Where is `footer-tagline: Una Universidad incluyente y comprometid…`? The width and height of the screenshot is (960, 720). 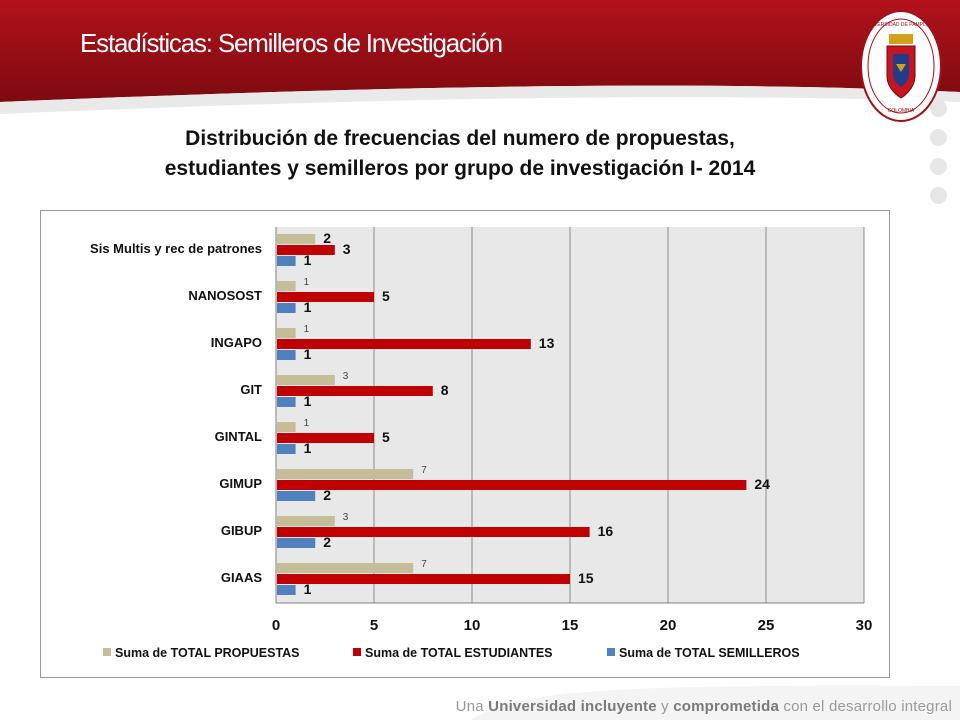
footer-tagline: Una Universidad incluyente y comprometid… is located at coordinates (704, 706).